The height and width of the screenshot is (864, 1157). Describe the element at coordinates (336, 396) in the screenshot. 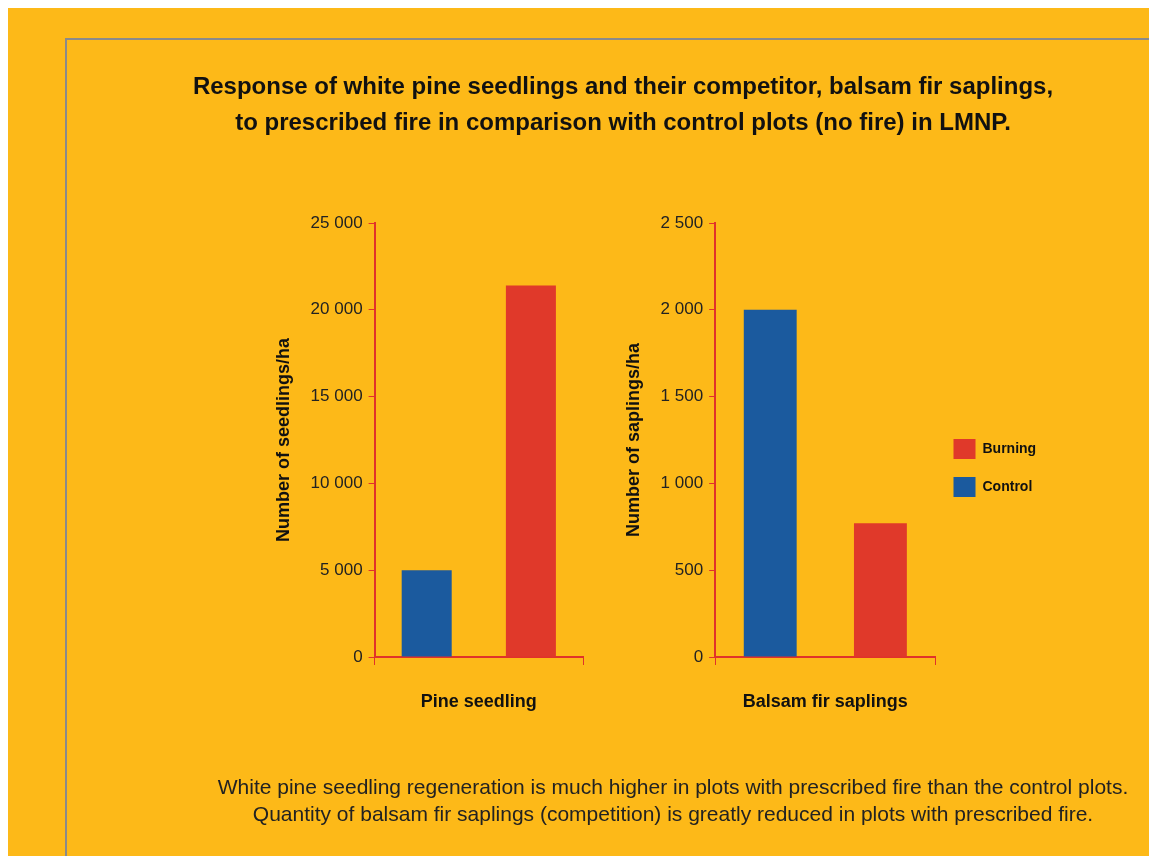

I see `y-tick-label: 15 000` at that location.